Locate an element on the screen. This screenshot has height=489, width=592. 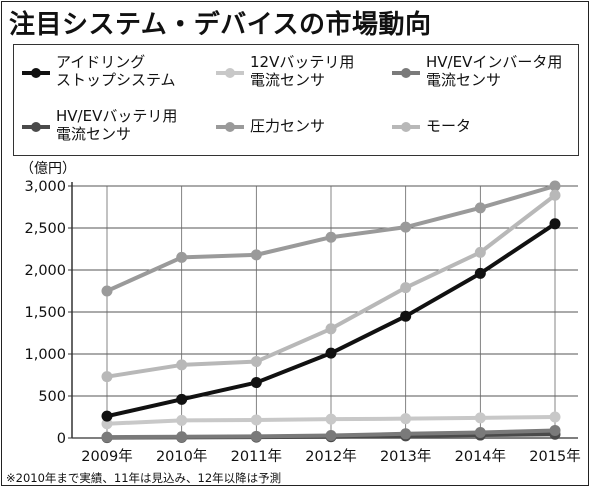
x-tick-label: 2015年 is located at coordinates (554, 456).